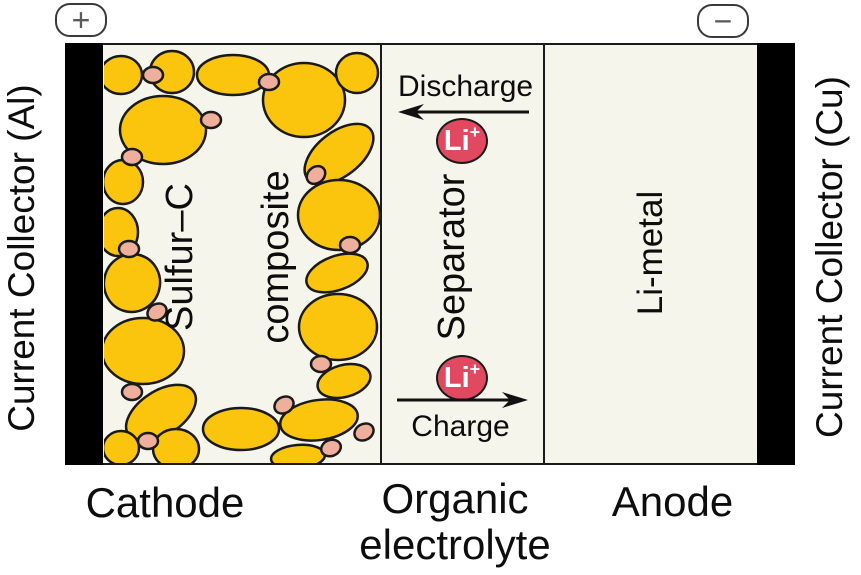 The width and height of the screenshot is (861, 575). What do you see at coordinates (455, 498) in the screenshot?
I see `electrolyte-caption-line1: Organic` at bounding box center [455, 498].